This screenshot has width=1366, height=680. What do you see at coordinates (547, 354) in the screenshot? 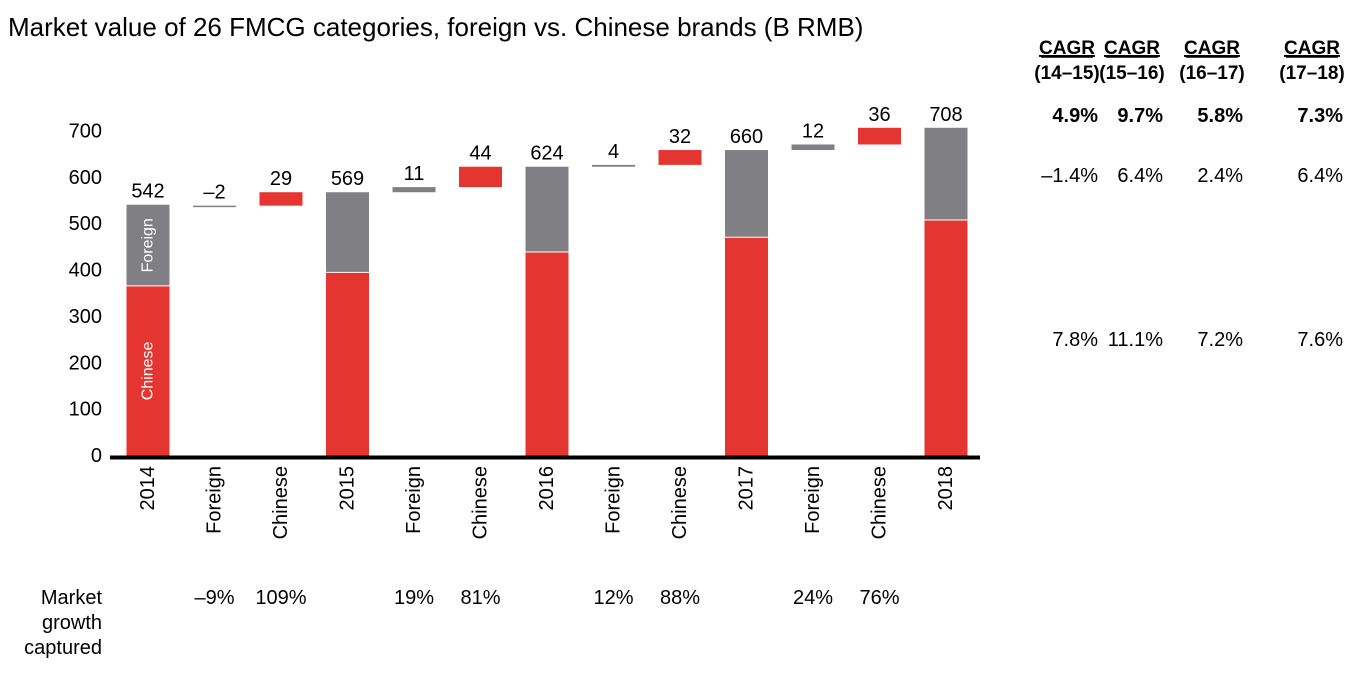
I see `bar-chinese-2016` at bounding box center [547, 354].